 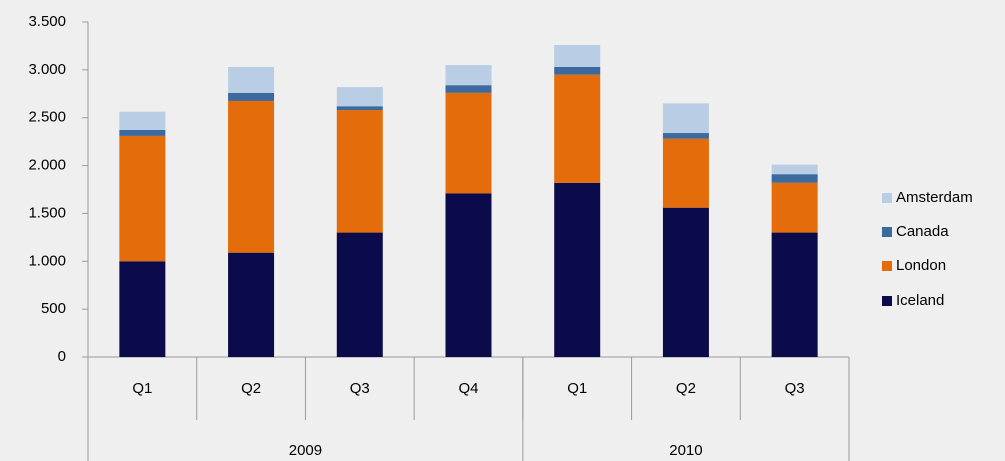 What do you see at coordinates (685, 450) in the screenshot?
I see `group-label: 2010` at bounding box center [685, 450].